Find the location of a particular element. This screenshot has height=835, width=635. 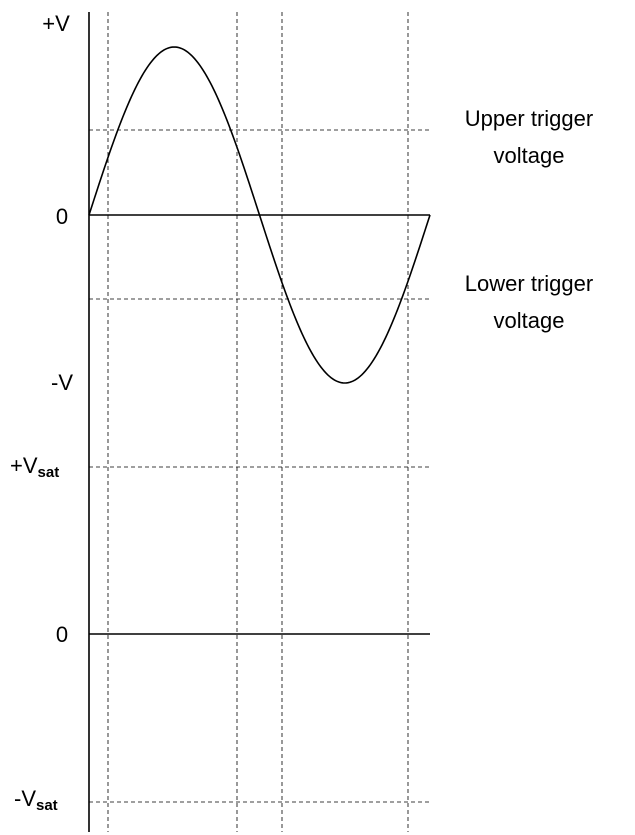

lower-trigger-label: Lower trigger is located at coordinates (529, 283).